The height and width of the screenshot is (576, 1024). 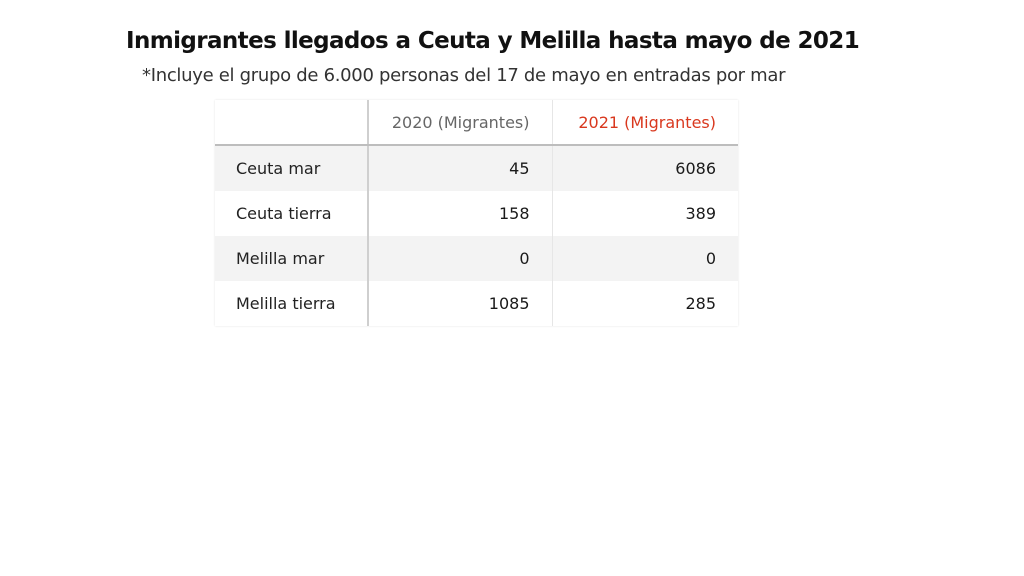 I want to click on header-2020: 2020 (Migrantes), so click(x=460, y=123).